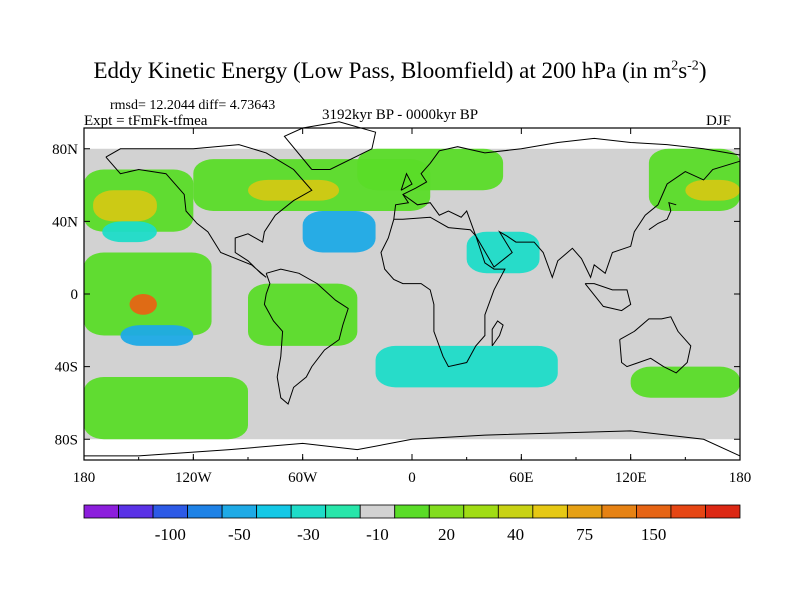  I want to click on colorbar-label-0: -100, so click(170, 534).